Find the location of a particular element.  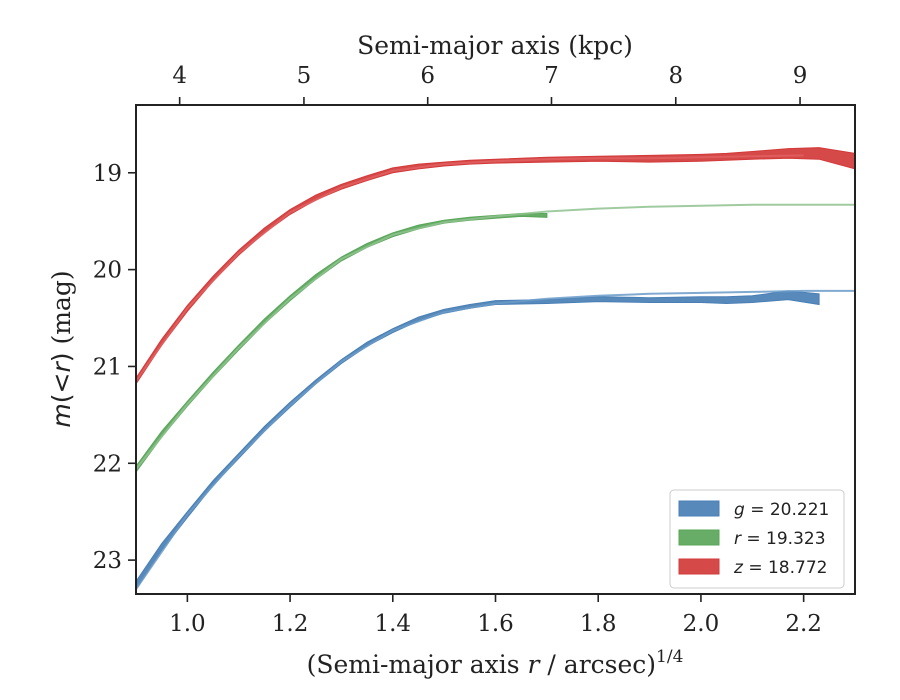

y-tick-label: 19 is located at coordinates (107, 174).